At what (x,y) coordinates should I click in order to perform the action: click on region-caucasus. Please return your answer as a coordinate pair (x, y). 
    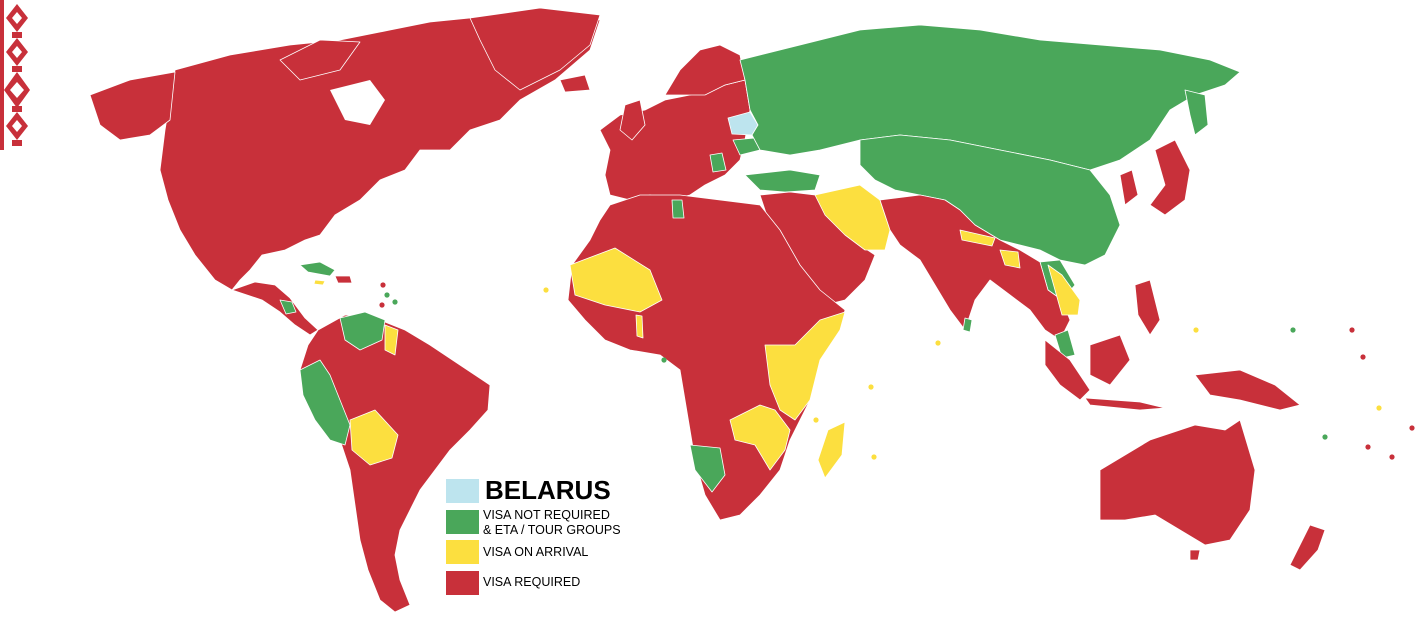
    Looking at the image, I should click on (782, 181).